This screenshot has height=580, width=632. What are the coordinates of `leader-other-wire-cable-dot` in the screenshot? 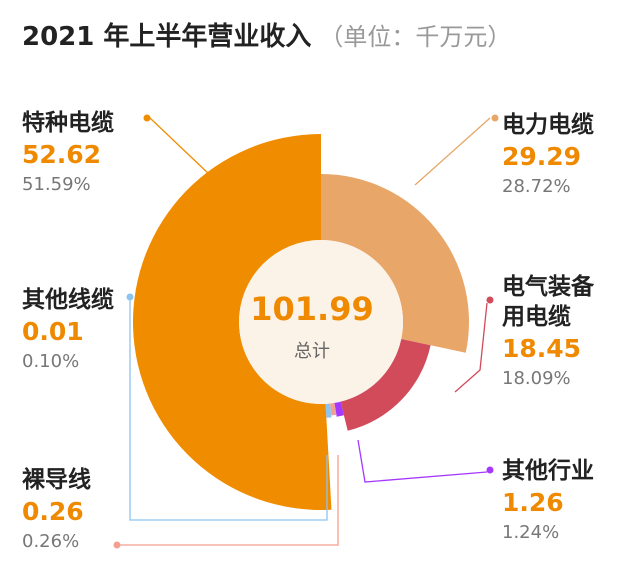 It's located at (130, 297).